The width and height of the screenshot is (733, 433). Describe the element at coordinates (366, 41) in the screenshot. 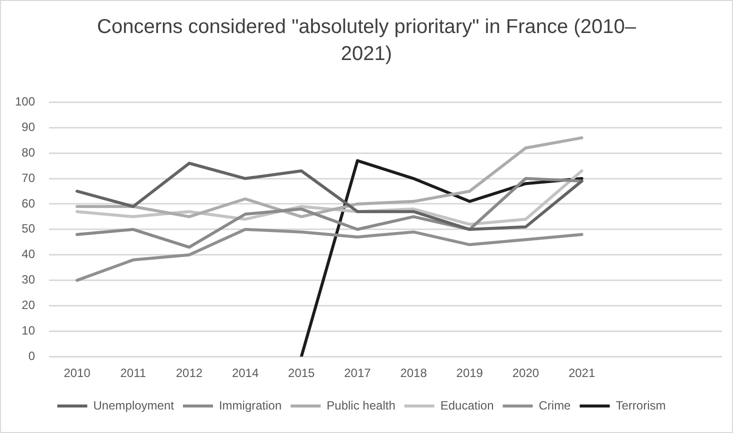

I see `chart-title: Concerns considered "absolutely prioritary" in France (2010–2021)` at that location.